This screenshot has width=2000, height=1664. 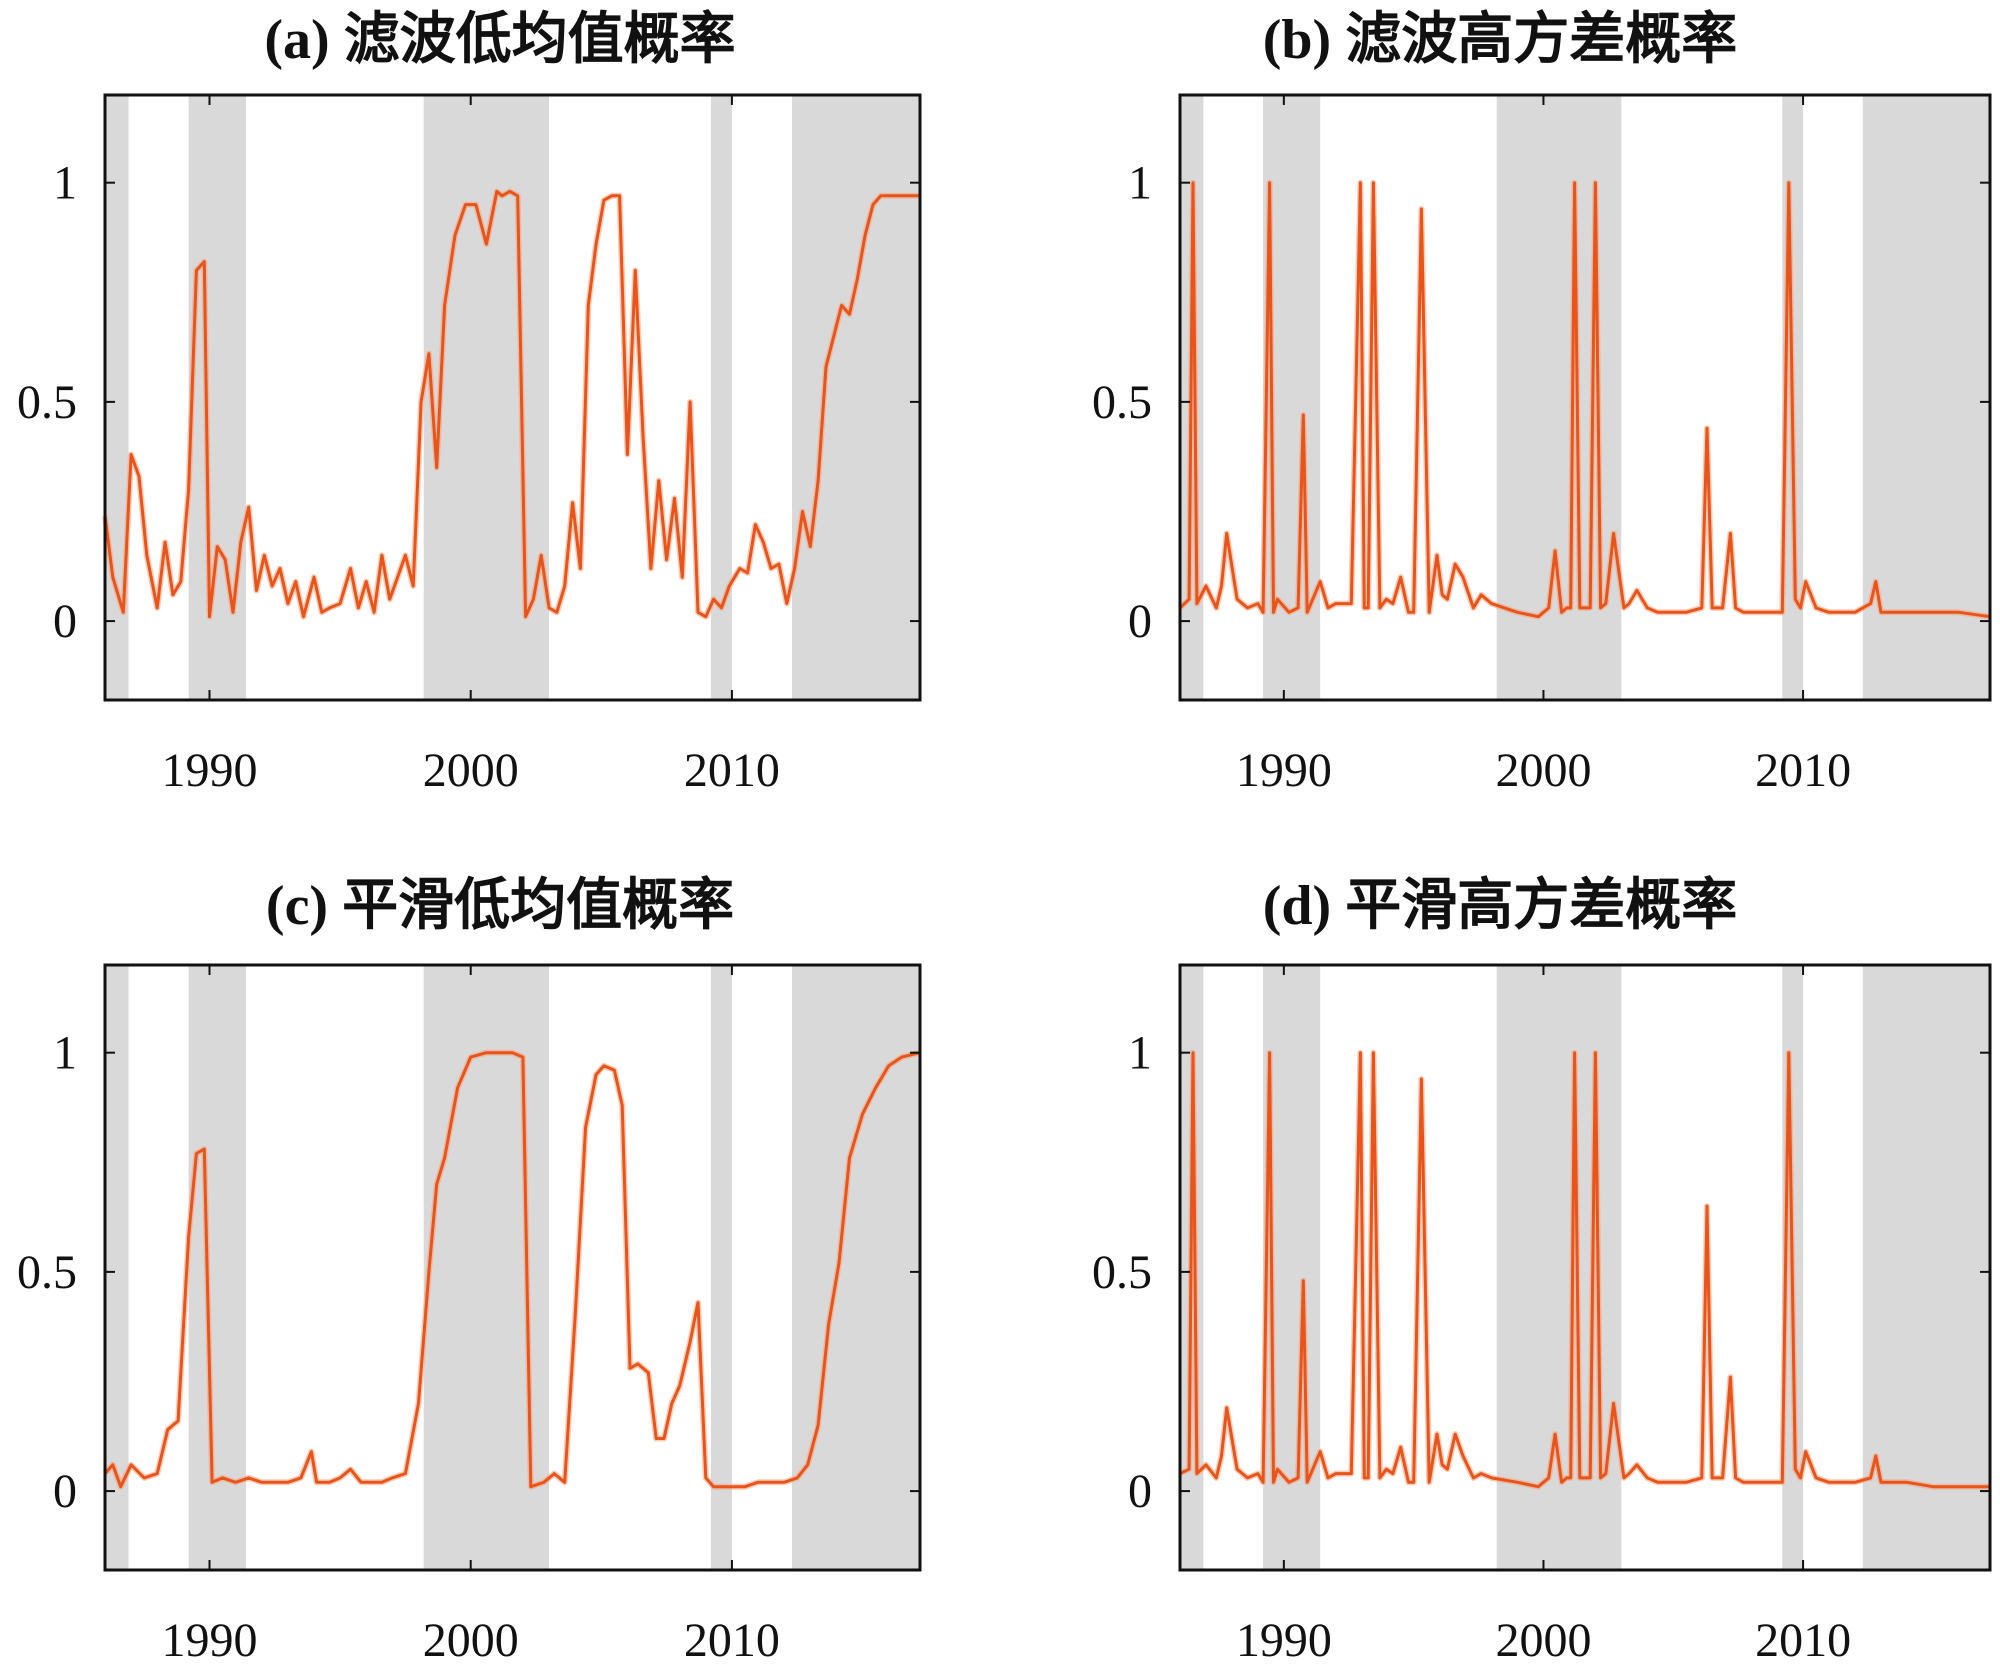 What do you see at coordinates (500, 40) in the screenshot?
I see `chart-title-a: (a) 滤波低均值概率` at bounding box center [500, 40].